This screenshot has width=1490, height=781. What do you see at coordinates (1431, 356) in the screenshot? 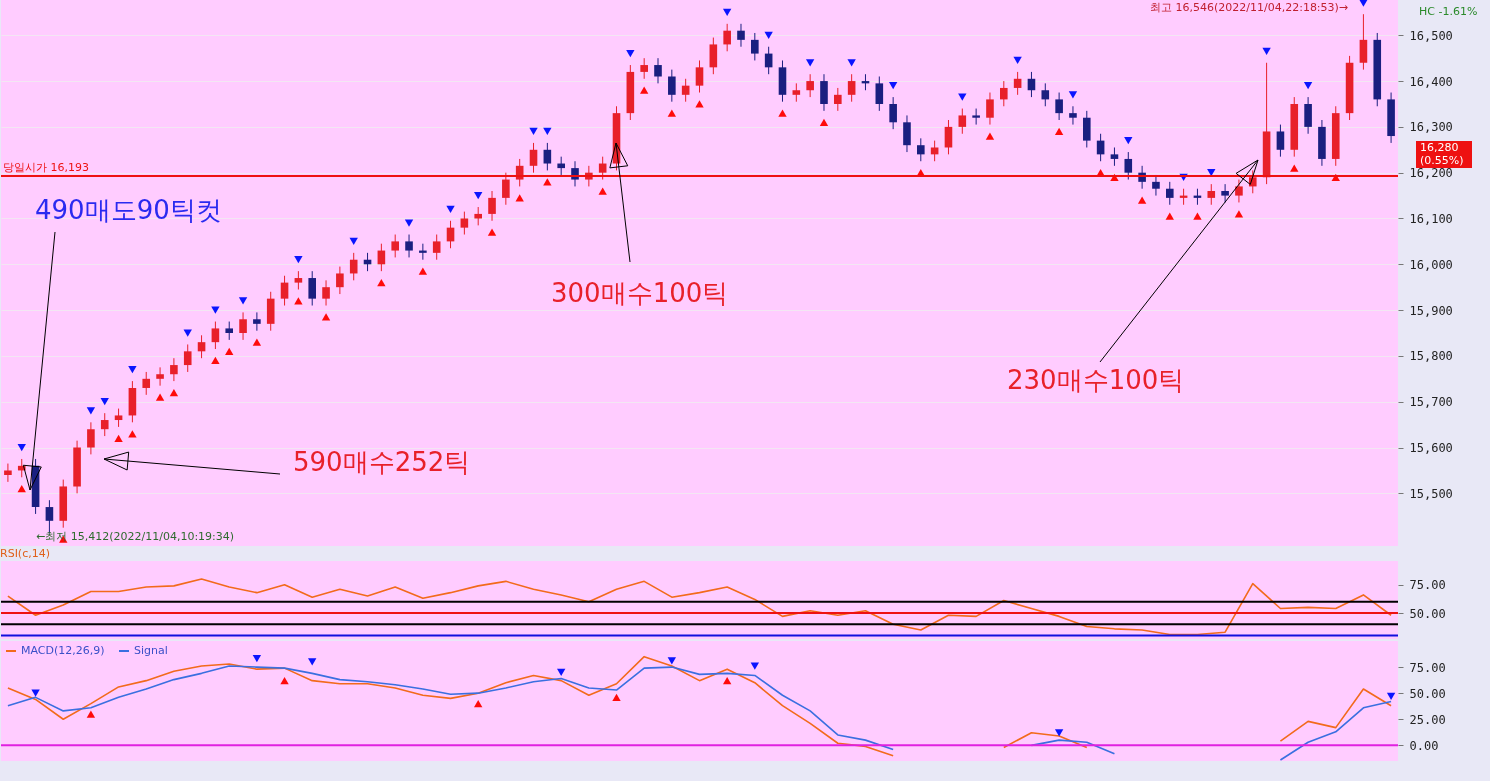
I see `y-tick-label: 15,800` at bounding box center [1431, 356].